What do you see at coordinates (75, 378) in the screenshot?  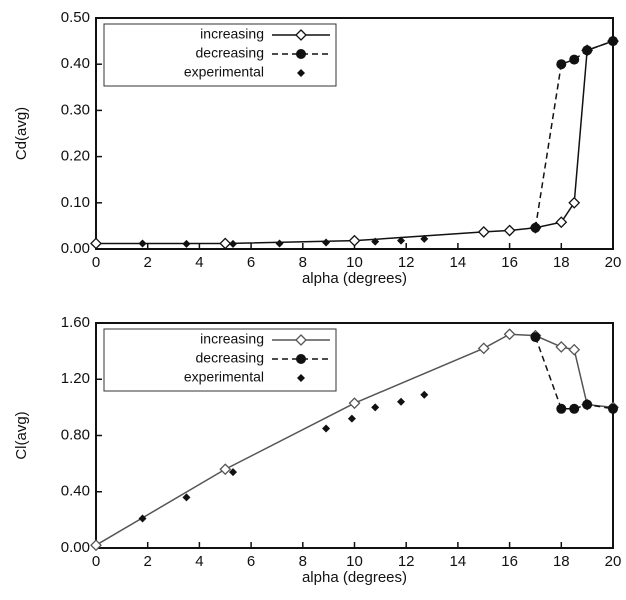 I see `y-tick-label: 1.20` at bounding box center [75, 378].